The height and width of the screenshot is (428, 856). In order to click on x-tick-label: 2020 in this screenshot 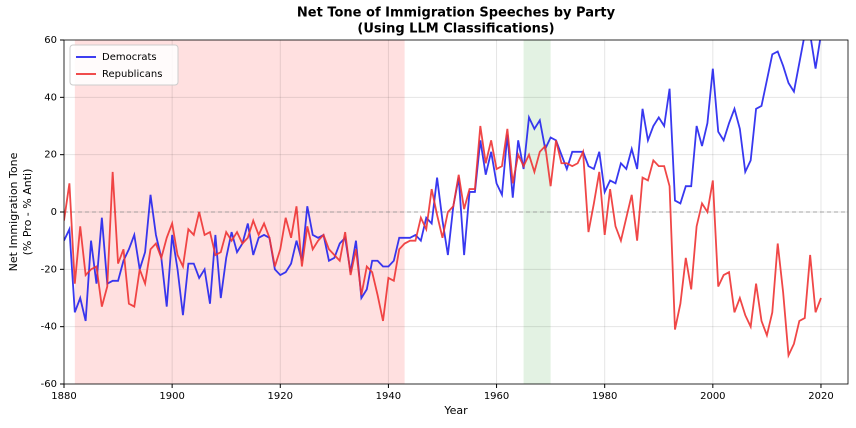, I will do `click(820, 396)`.